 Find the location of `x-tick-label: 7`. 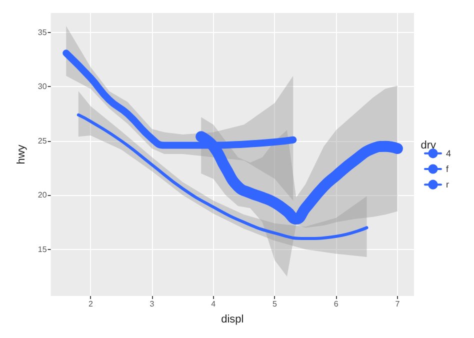

x-tick-label: 7 is located at coordinates (397, 304).